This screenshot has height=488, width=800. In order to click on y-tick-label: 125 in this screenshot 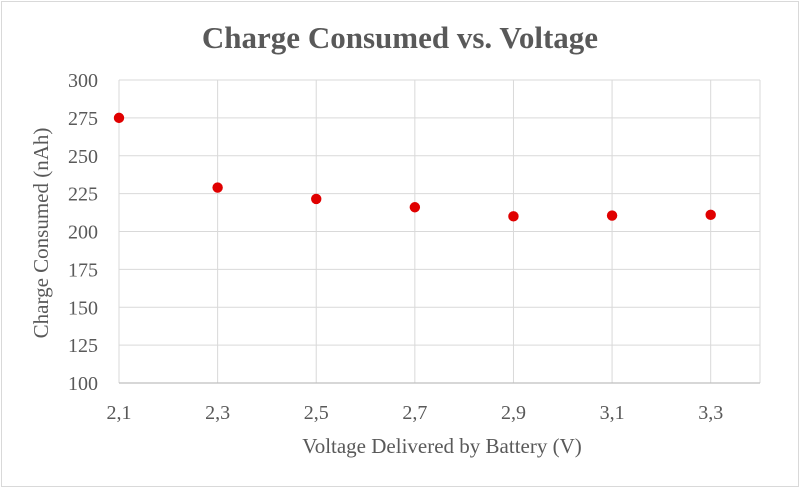, I will do `click(83, 346)`.